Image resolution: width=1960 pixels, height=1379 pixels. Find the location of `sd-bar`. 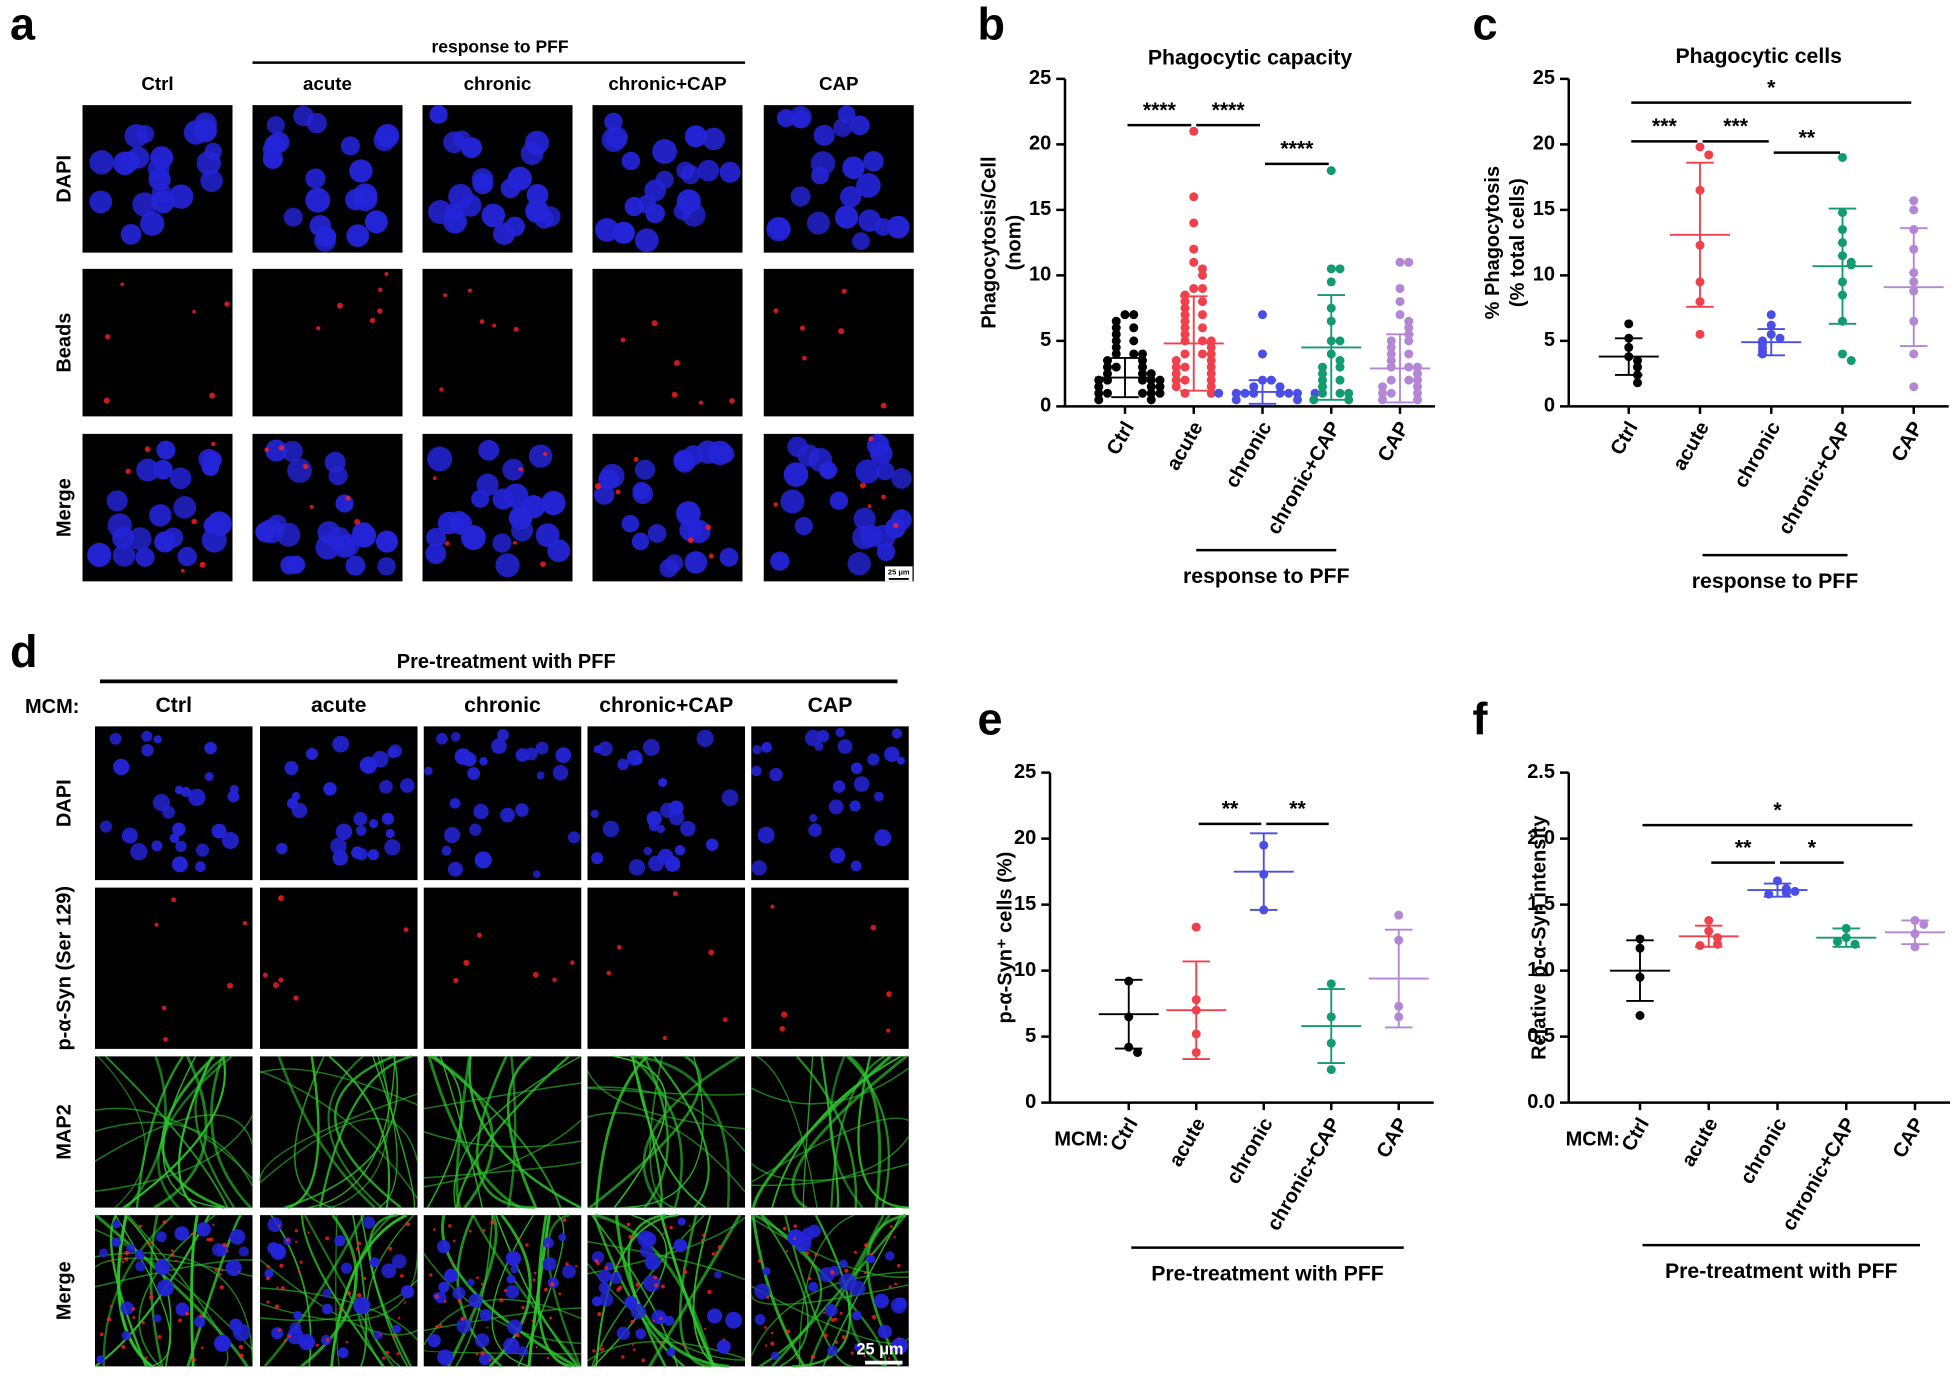

sd-bar is located at coordinates (1125, 377).